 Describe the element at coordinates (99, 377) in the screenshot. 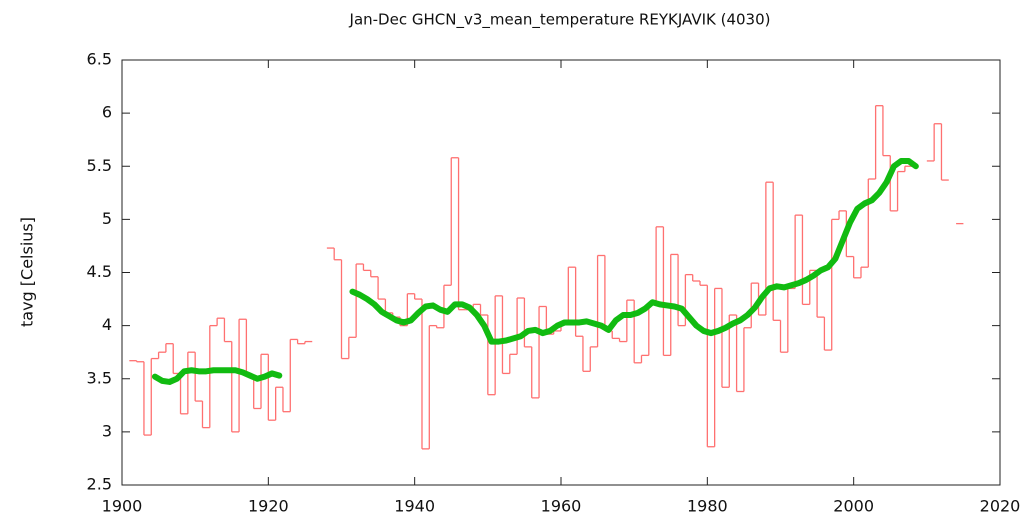

I see `y-tick-label: 3.5` at that location.